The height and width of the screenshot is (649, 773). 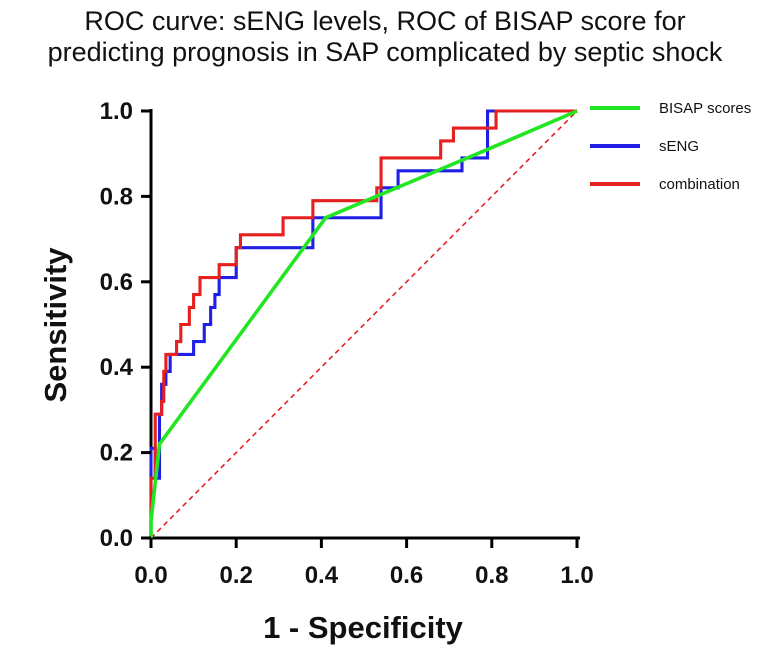 What do you see at coordinates (150, 575) in the screenshot?
I see `x-tick-label: 0.0` at bounding box center [150, 575].